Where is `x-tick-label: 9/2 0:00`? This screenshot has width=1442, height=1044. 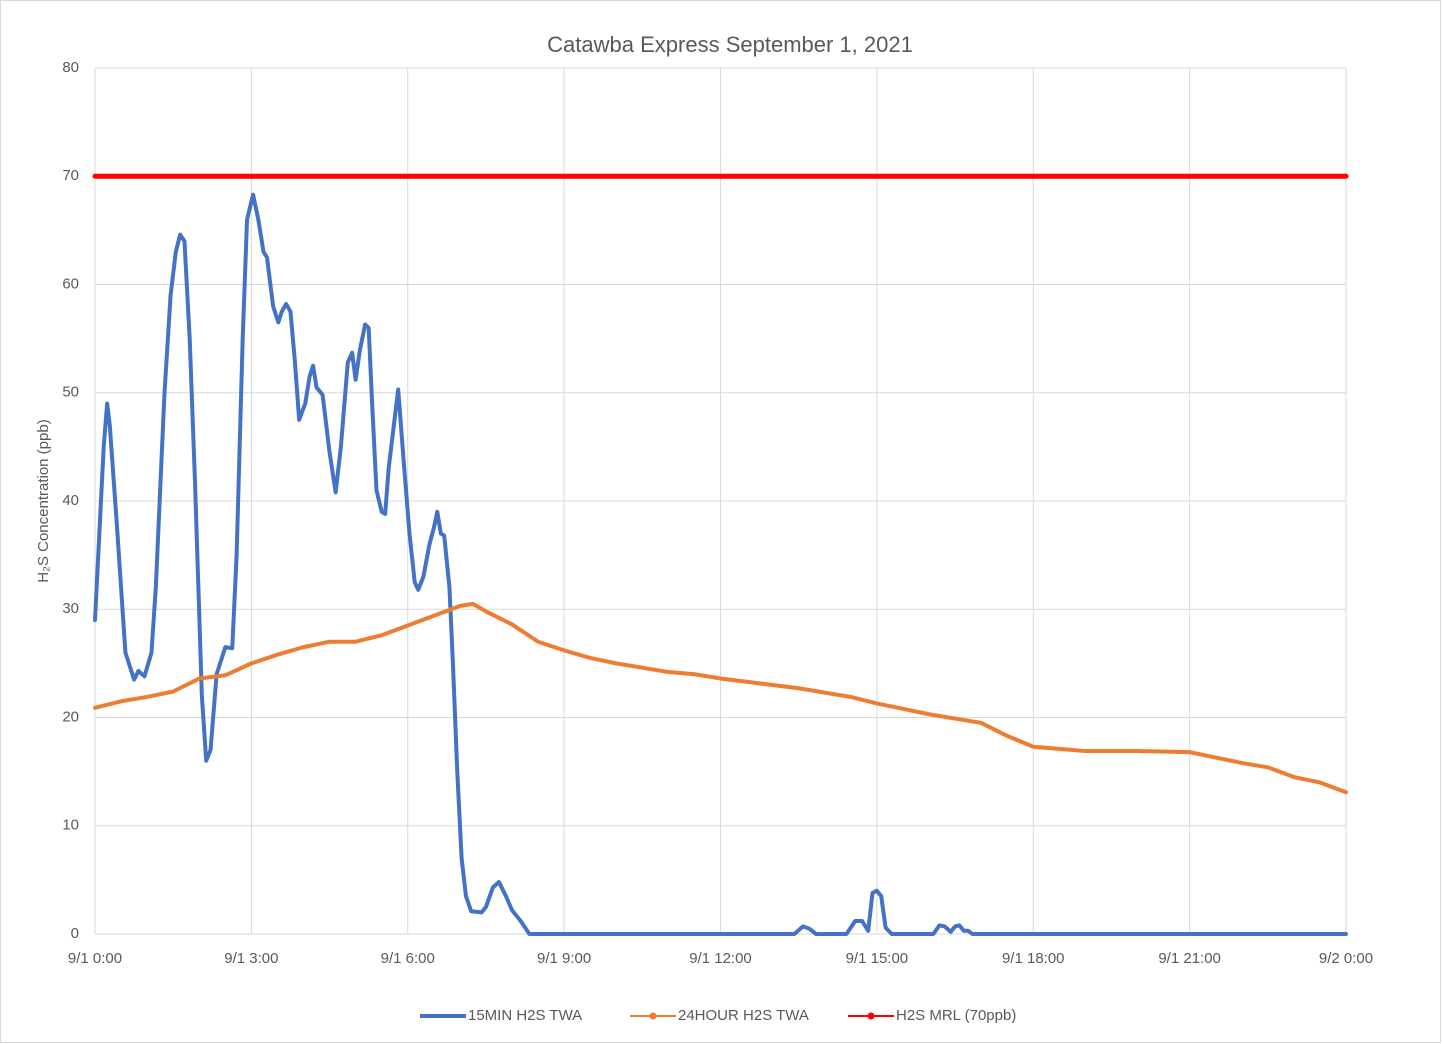
x-tick-label: 9/2 0:00 is located at coordinates (1346, 958).